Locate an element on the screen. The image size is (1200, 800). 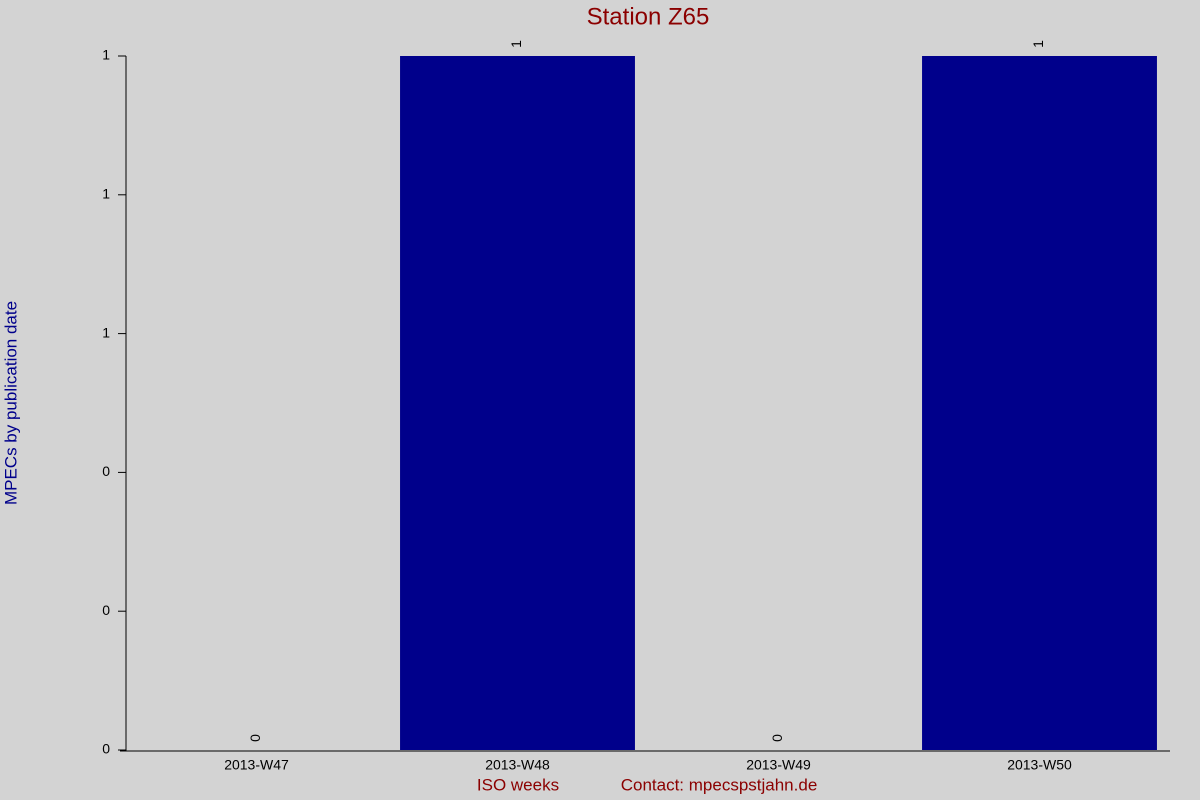
x-tick-label: 2013-W49 is located at coordinates (778, 765).